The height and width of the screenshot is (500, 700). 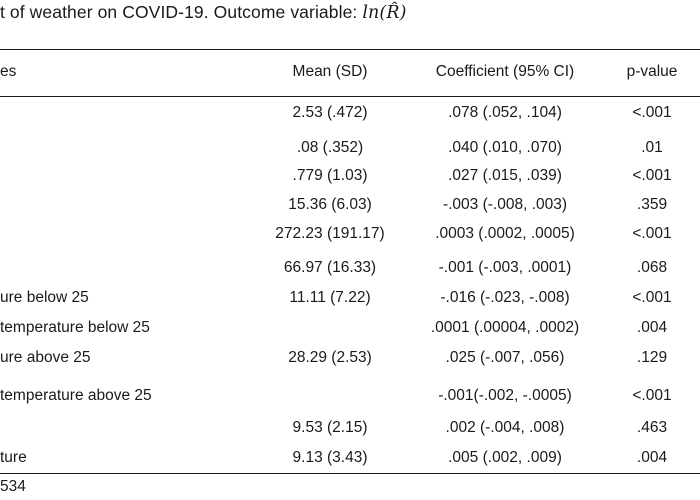 I want to click on cell-p-value: .068, so click(x=652, y=267).